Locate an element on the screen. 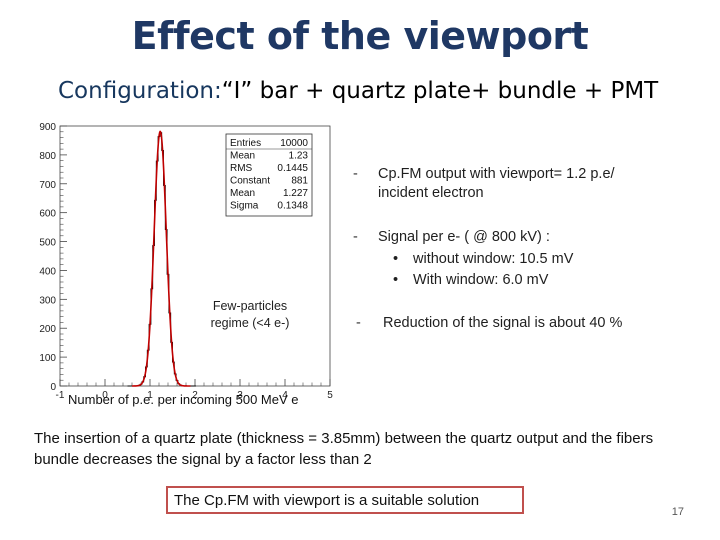  y-tick-label-500: 500 is located at coordinates (47, 243).